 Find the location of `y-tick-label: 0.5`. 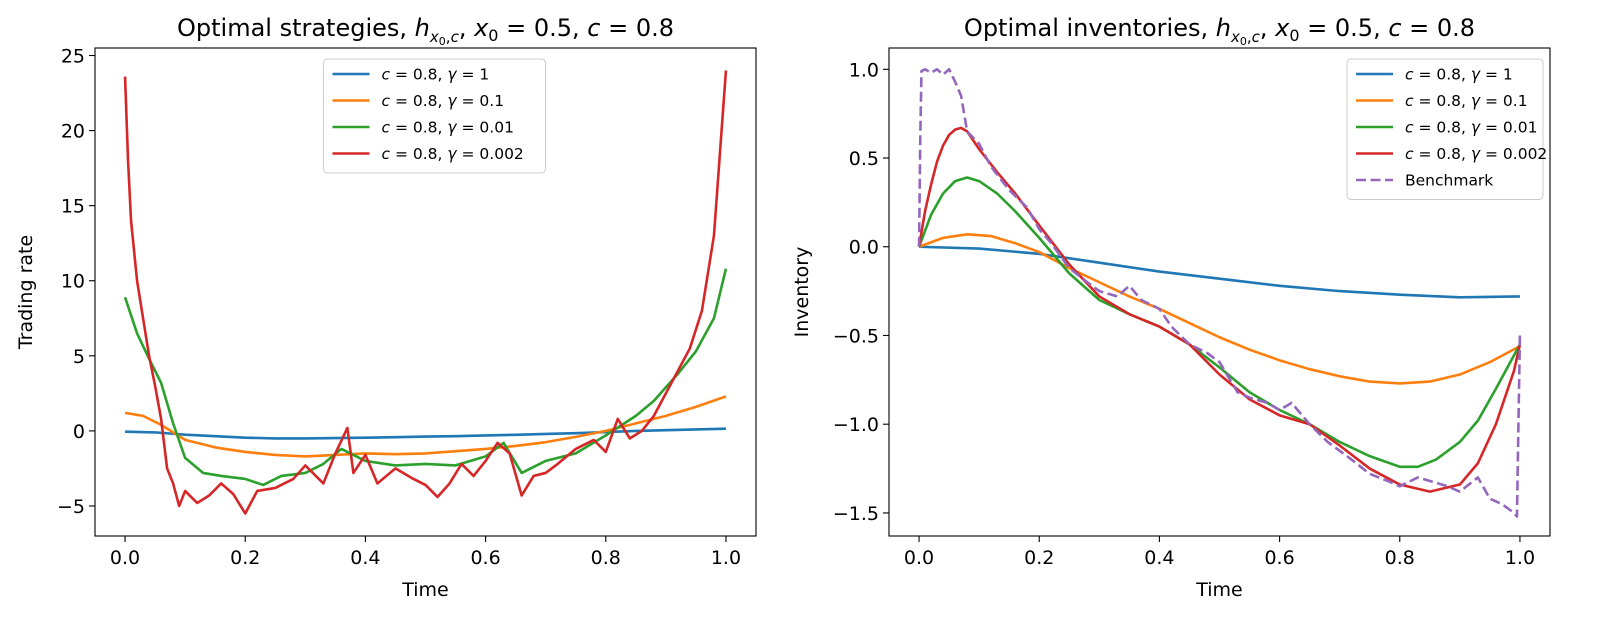

y-tick-label: 0.5 is located at coordinates (864, 159).